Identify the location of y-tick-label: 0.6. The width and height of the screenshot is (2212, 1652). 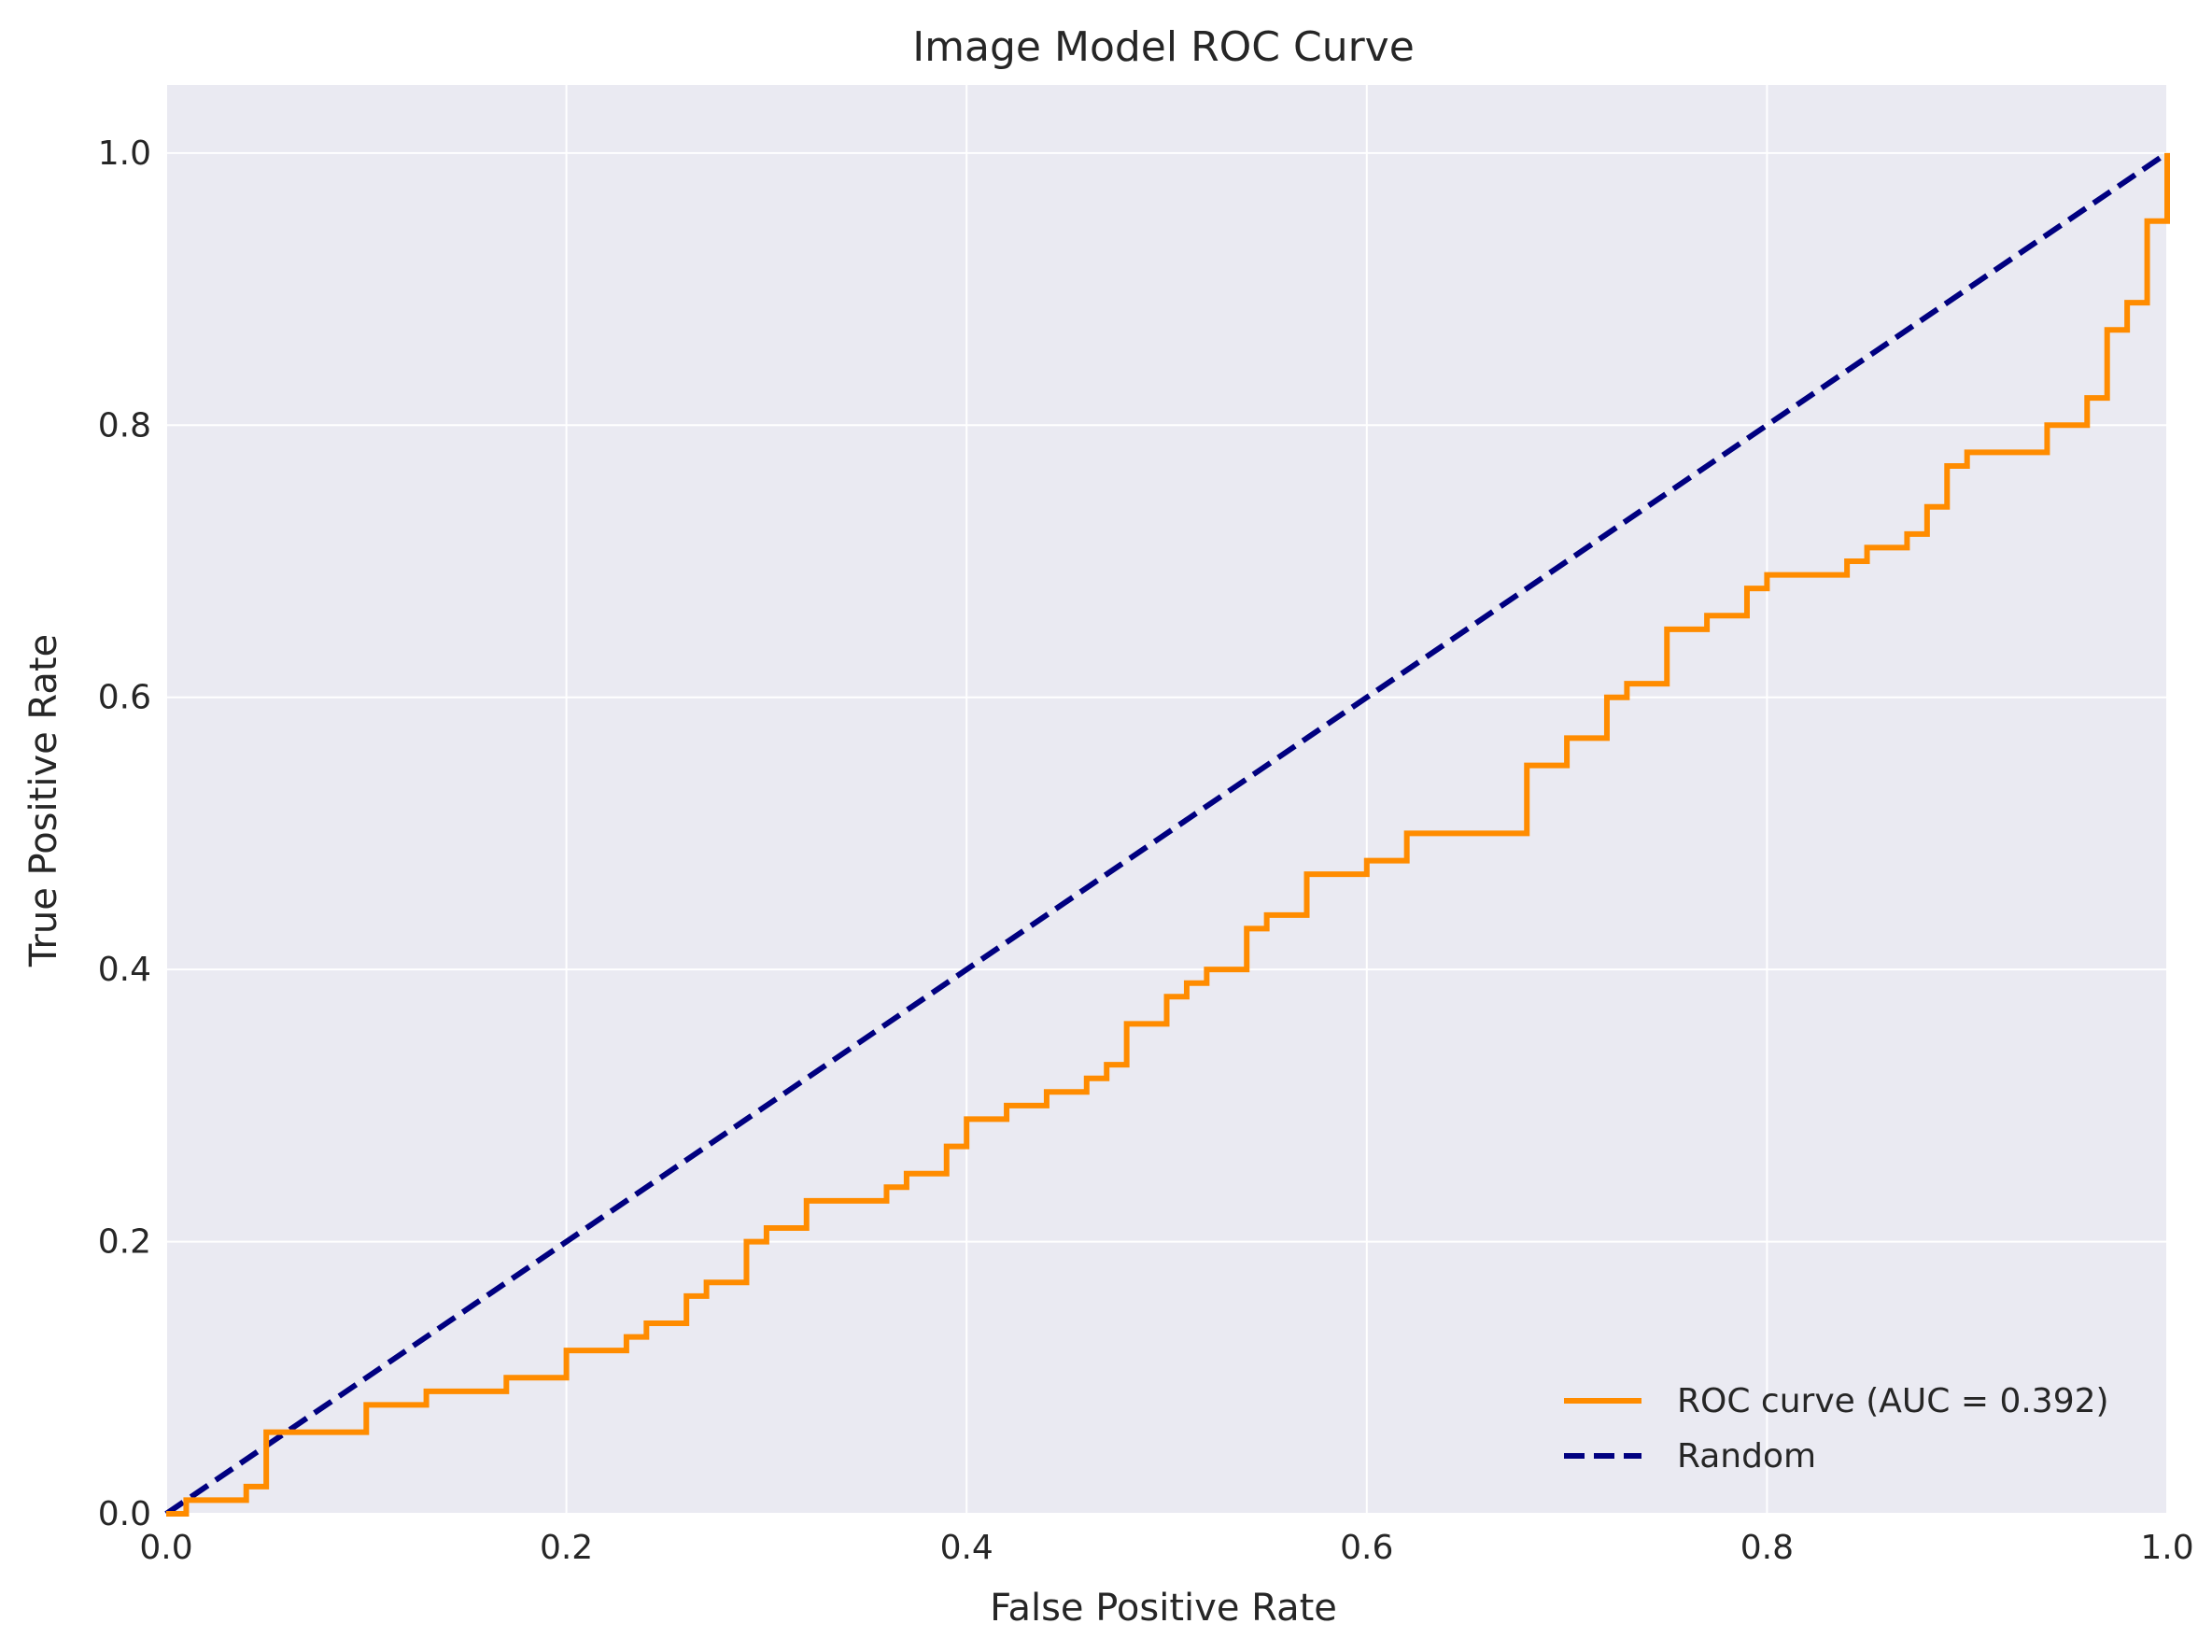
(124, 698).